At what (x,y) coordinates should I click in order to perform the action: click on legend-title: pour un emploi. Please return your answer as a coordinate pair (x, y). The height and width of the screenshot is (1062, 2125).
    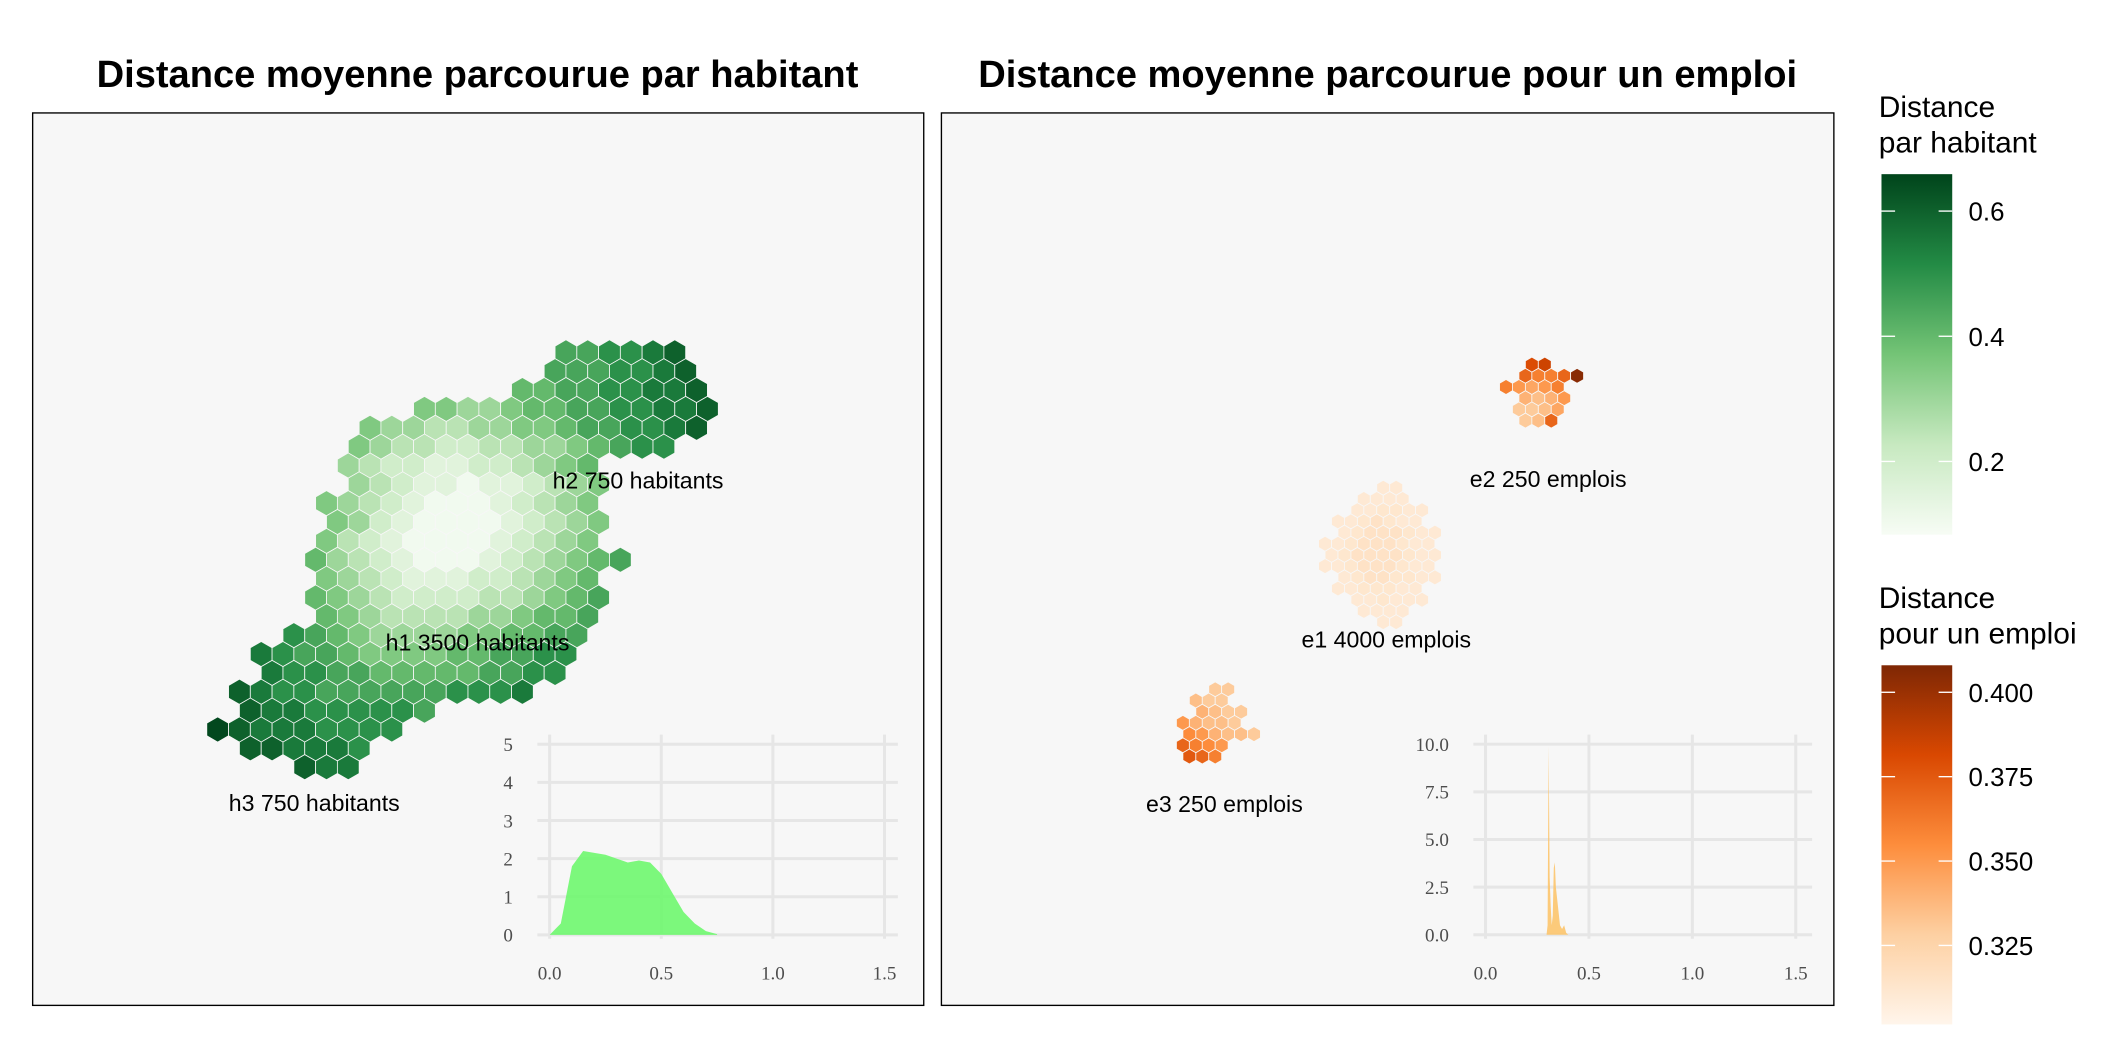
    Looking at the image, I should click on (1978, 634).